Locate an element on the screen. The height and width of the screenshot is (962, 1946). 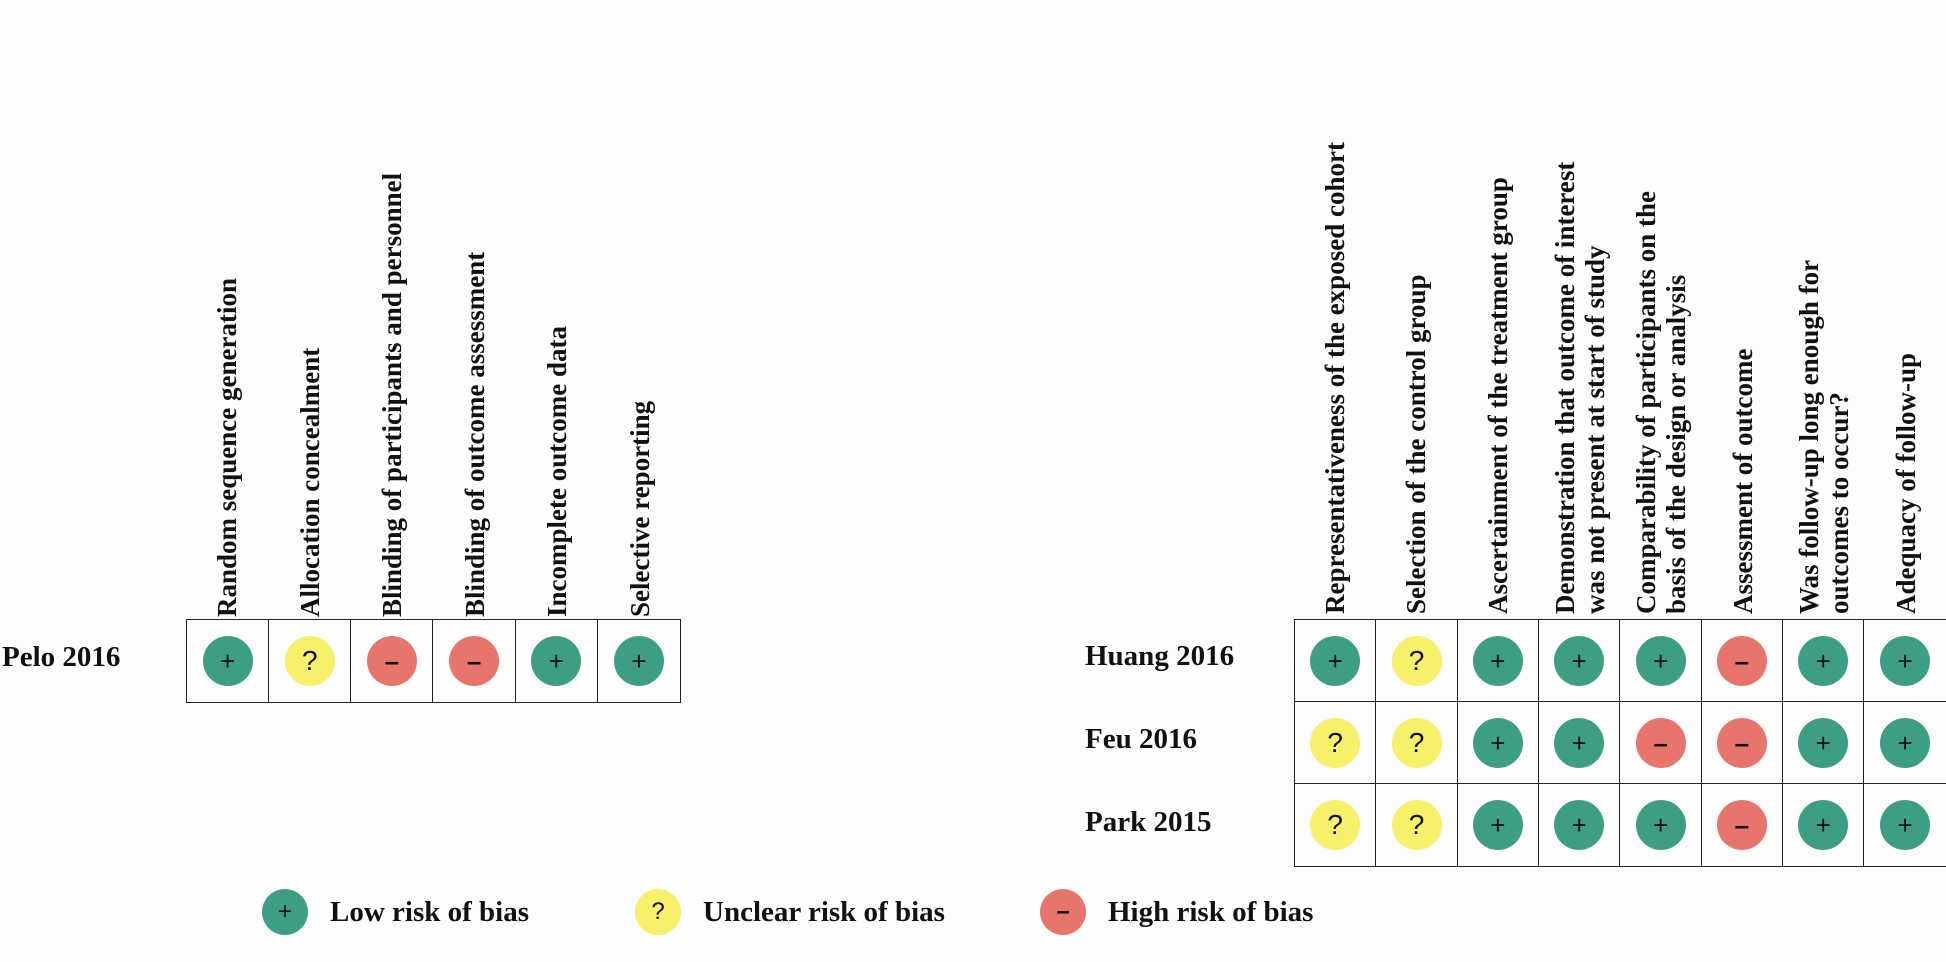
left-column-label: Selective reporting is located at coordinates (640, 509).